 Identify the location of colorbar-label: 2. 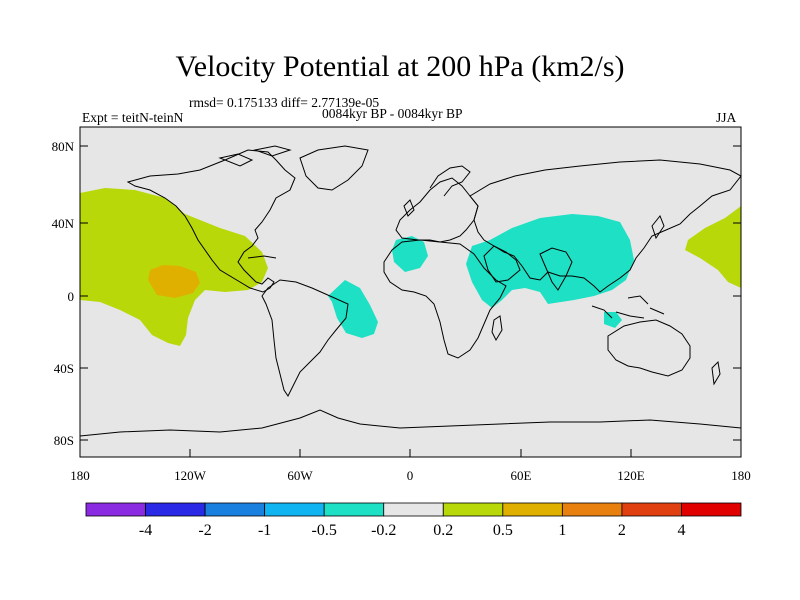
(622, 530).